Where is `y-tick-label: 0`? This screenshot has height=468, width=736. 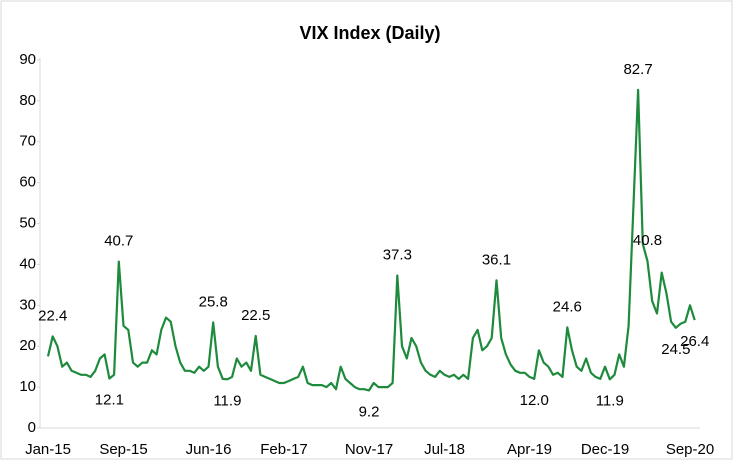 y-tick-label: 0 is located at coordinates (32, 427).